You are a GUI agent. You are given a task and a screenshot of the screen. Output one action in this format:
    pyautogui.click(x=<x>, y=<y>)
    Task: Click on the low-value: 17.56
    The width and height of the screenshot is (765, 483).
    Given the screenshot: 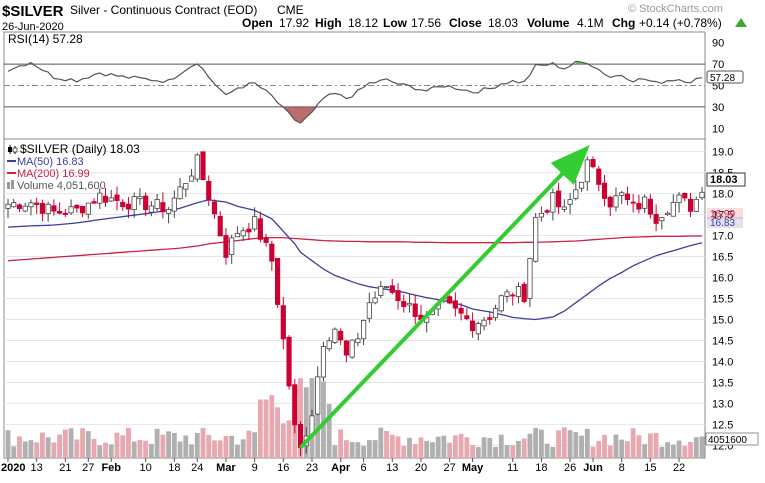 What is the action you would take?
    pyautogui.click(x=426, y=23)
    